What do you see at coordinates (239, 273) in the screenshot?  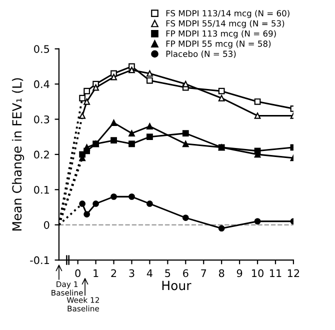 I see `x-tick-label: 9` at bounding box center [239, 273].